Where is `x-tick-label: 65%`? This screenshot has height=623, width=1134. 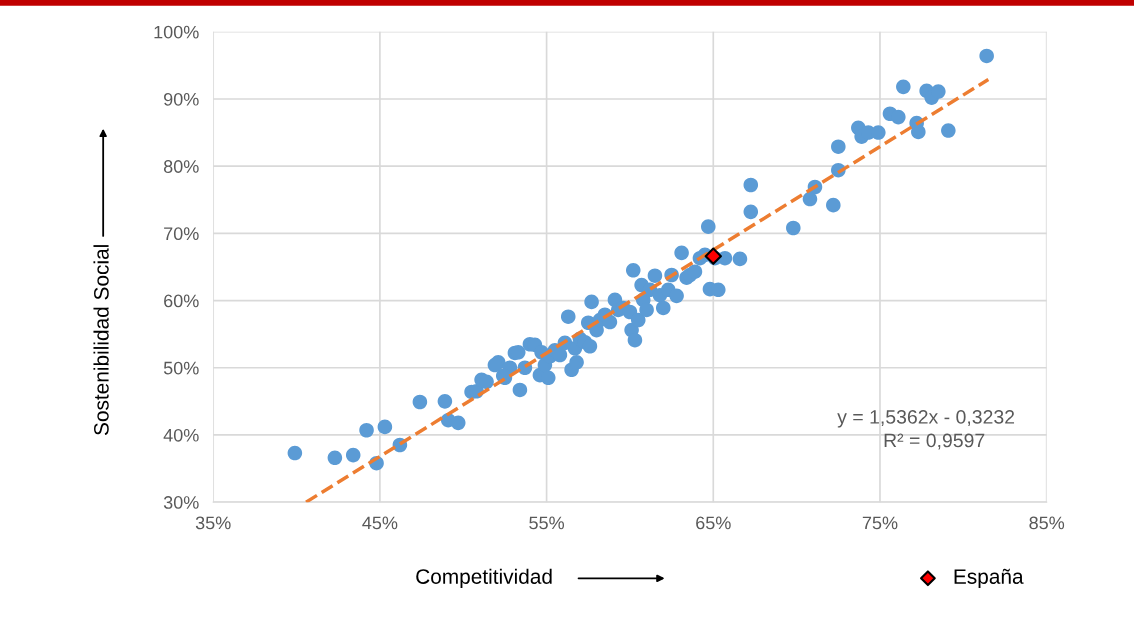
x-tick-label: 65% is located at coordinates (713, 523).